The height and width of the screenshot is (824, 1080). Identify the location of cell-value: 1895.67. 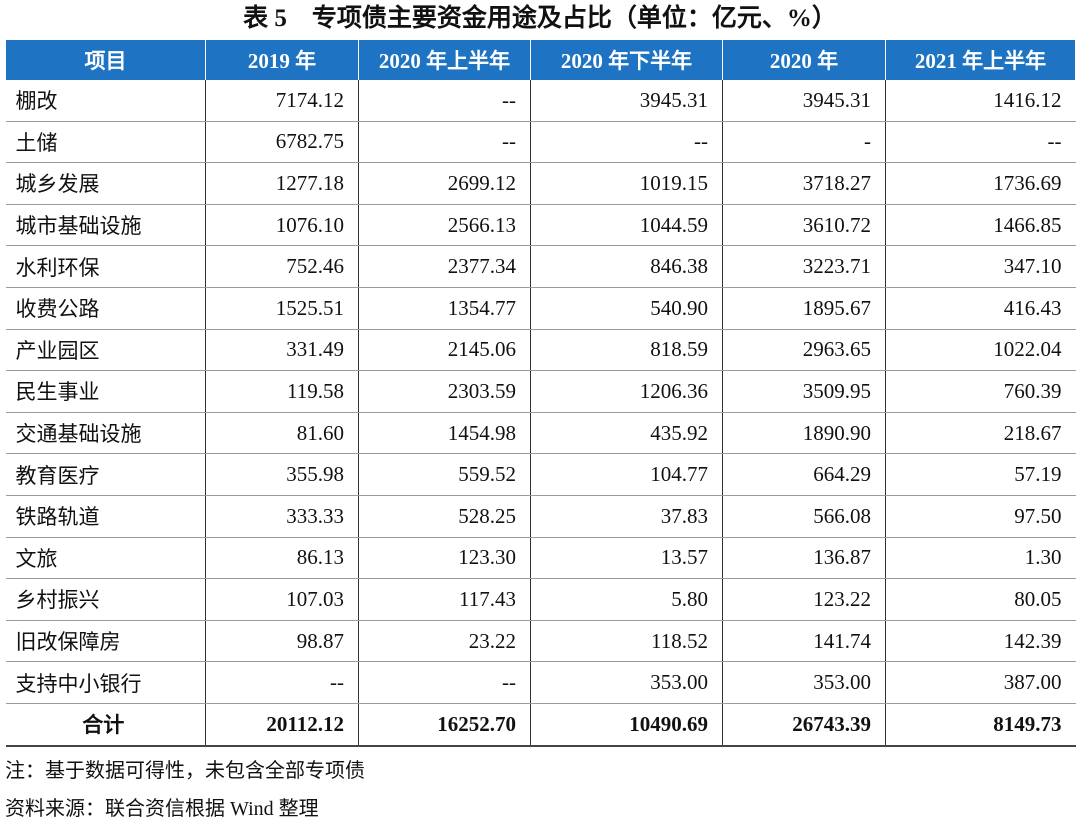
(804, 308).